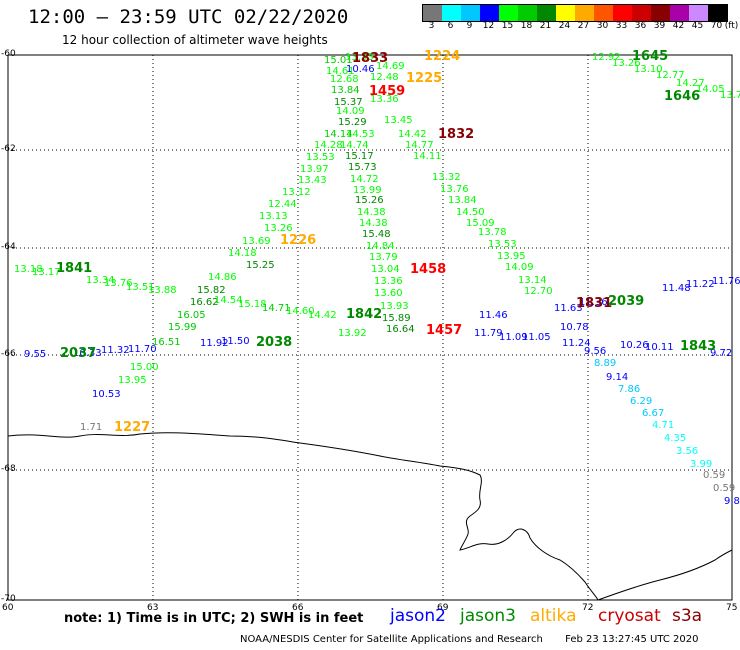 The height and width of the screenshot is (650, 740). What do you see at coordinates (46, 272) in the screenshot?
I see `wave-height-value: 13.17` at bounding box center [46, 272].